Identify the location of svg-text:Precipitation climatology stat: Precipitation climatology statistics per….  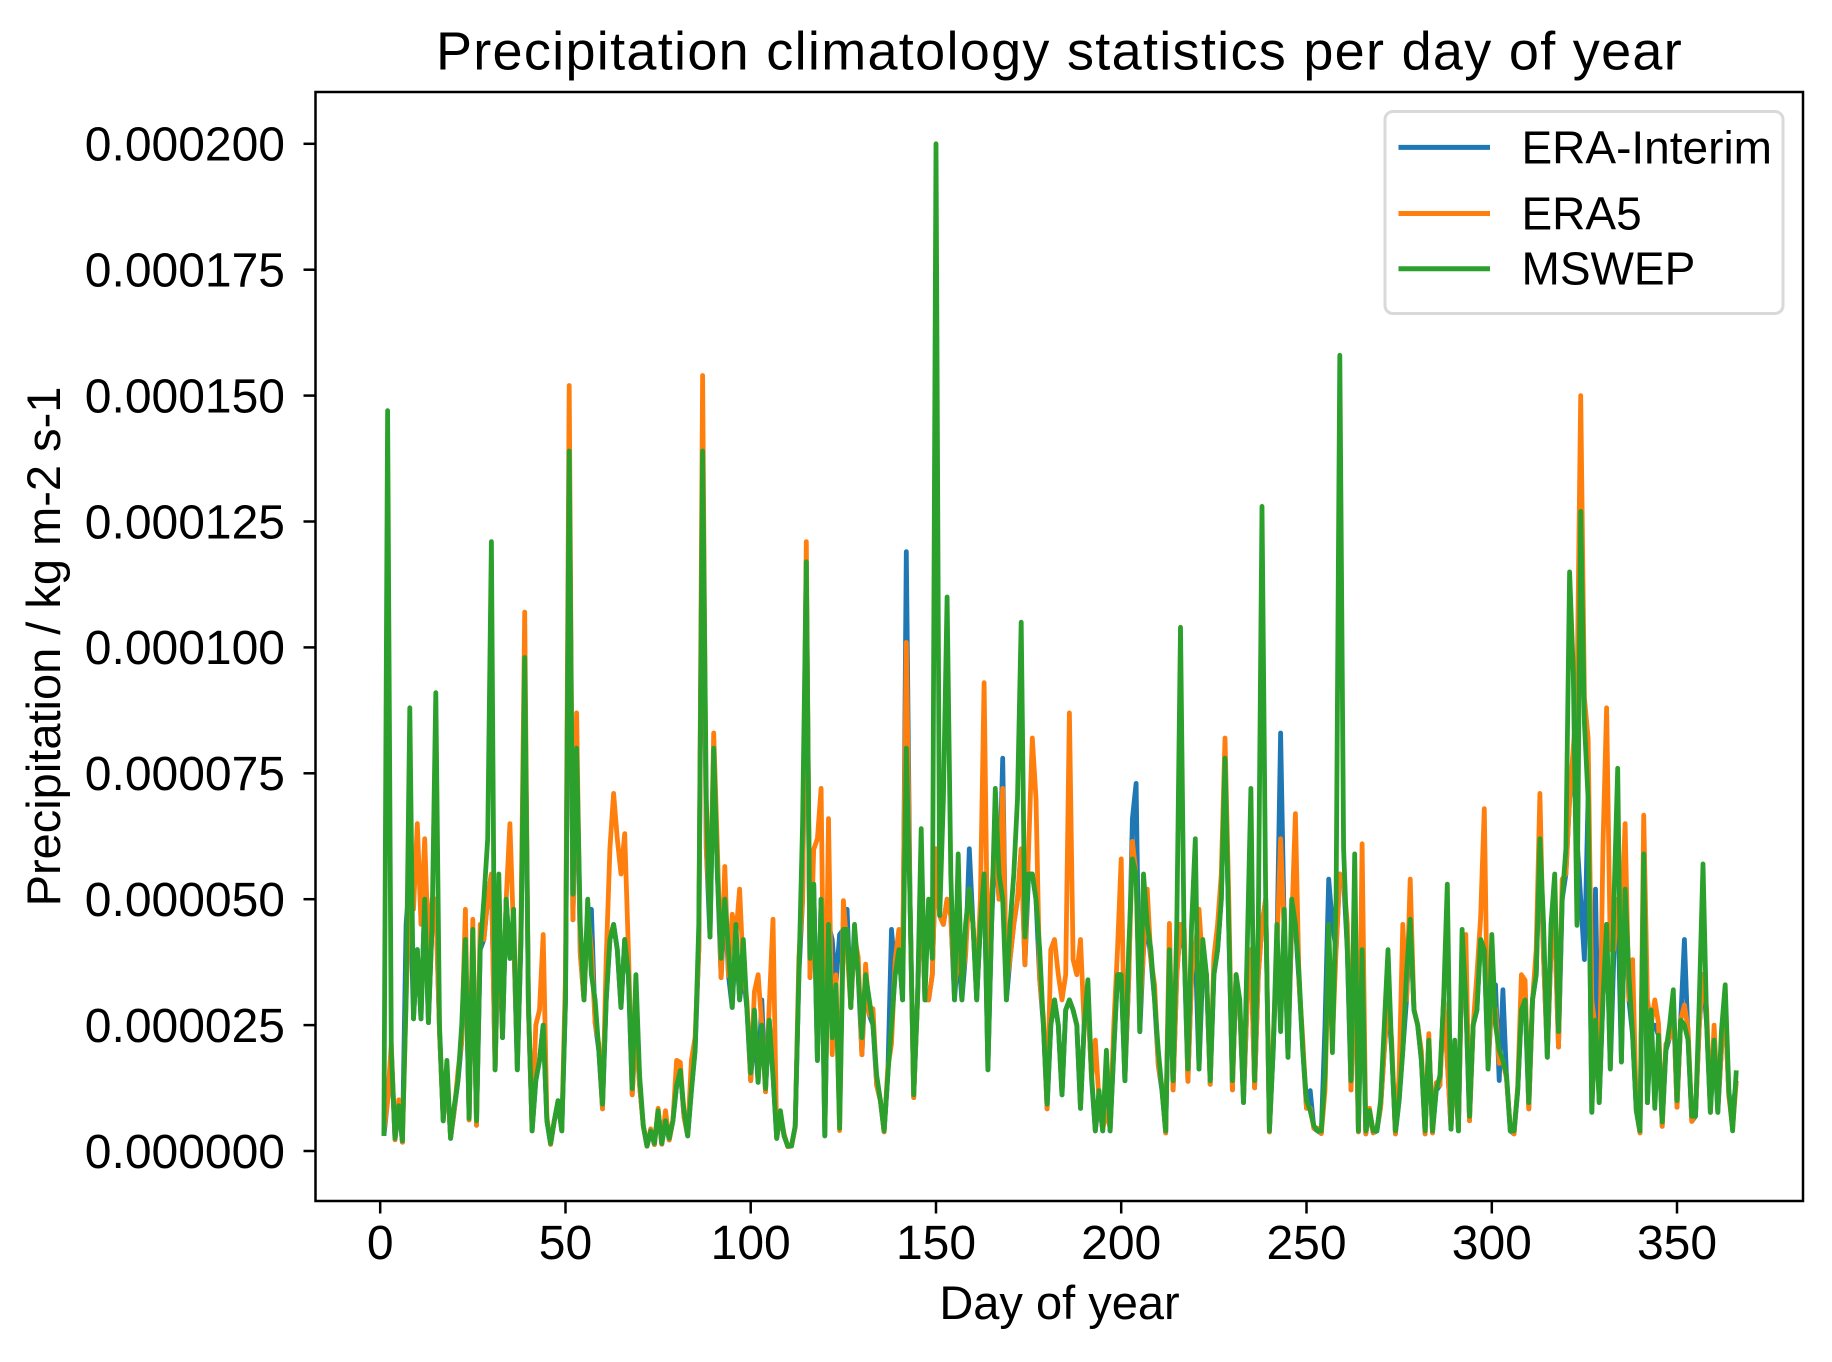
(1059, 51).